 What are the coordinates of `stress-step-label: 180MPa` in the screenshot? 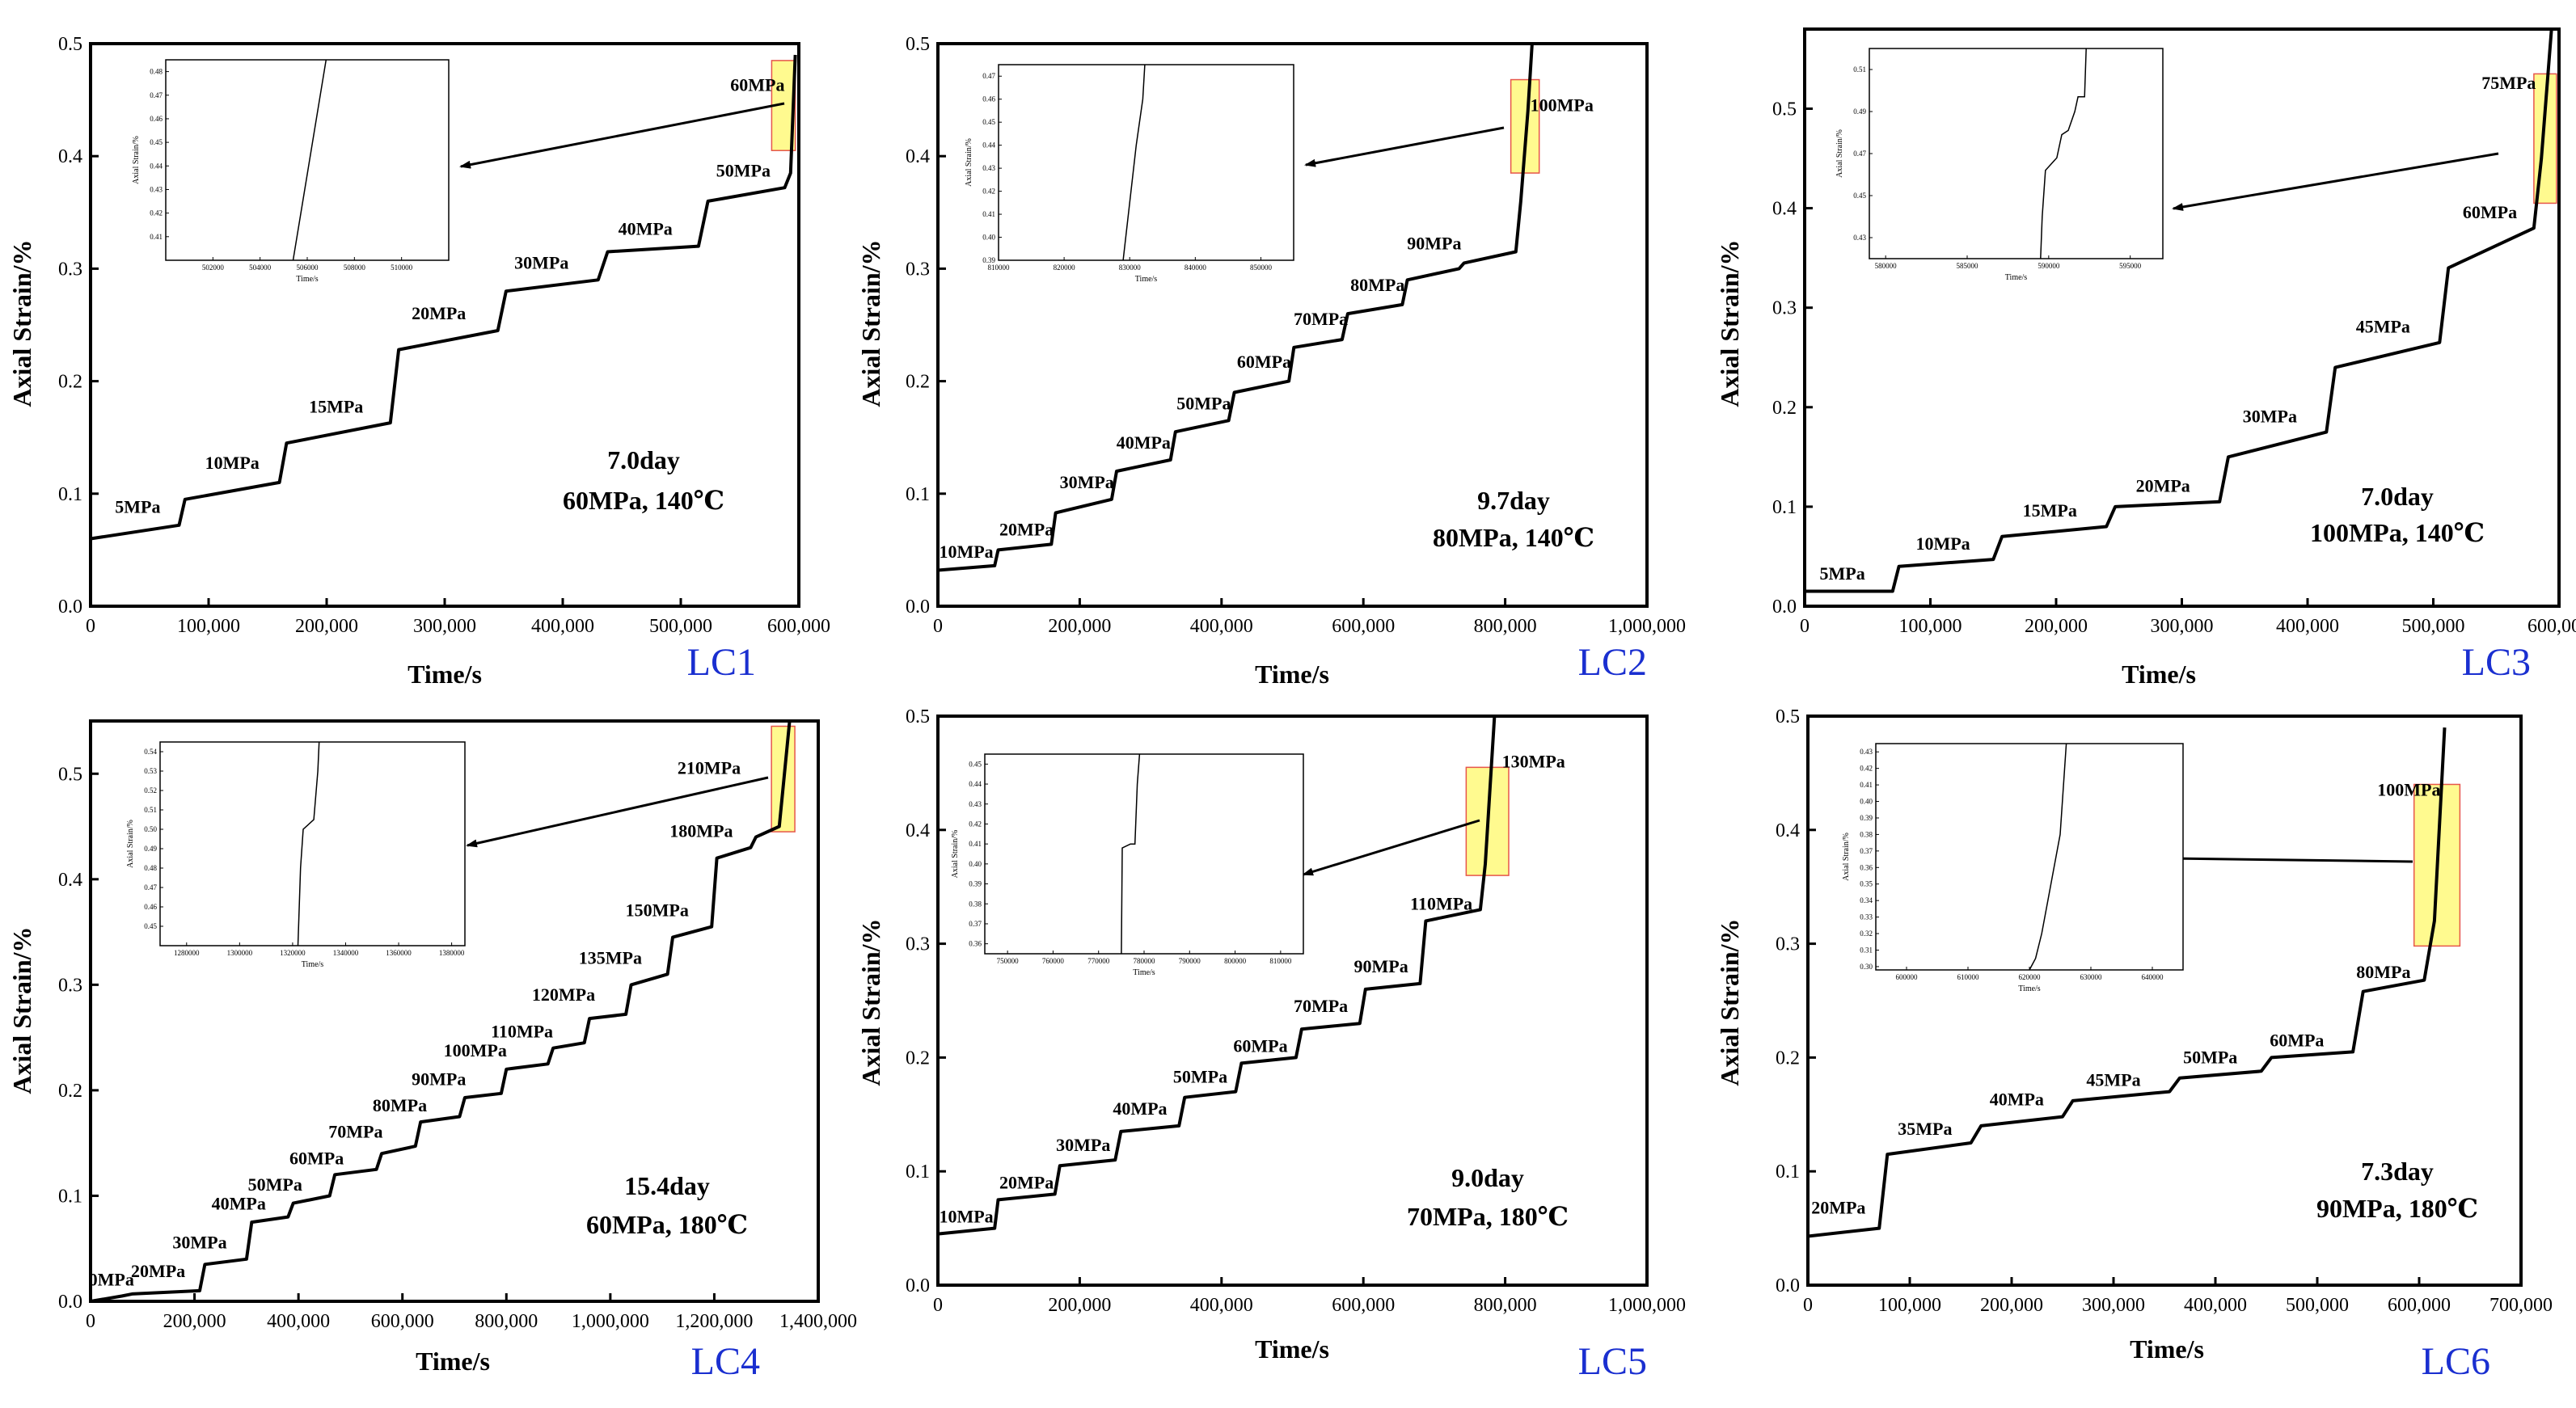 It's located at (701, 831).